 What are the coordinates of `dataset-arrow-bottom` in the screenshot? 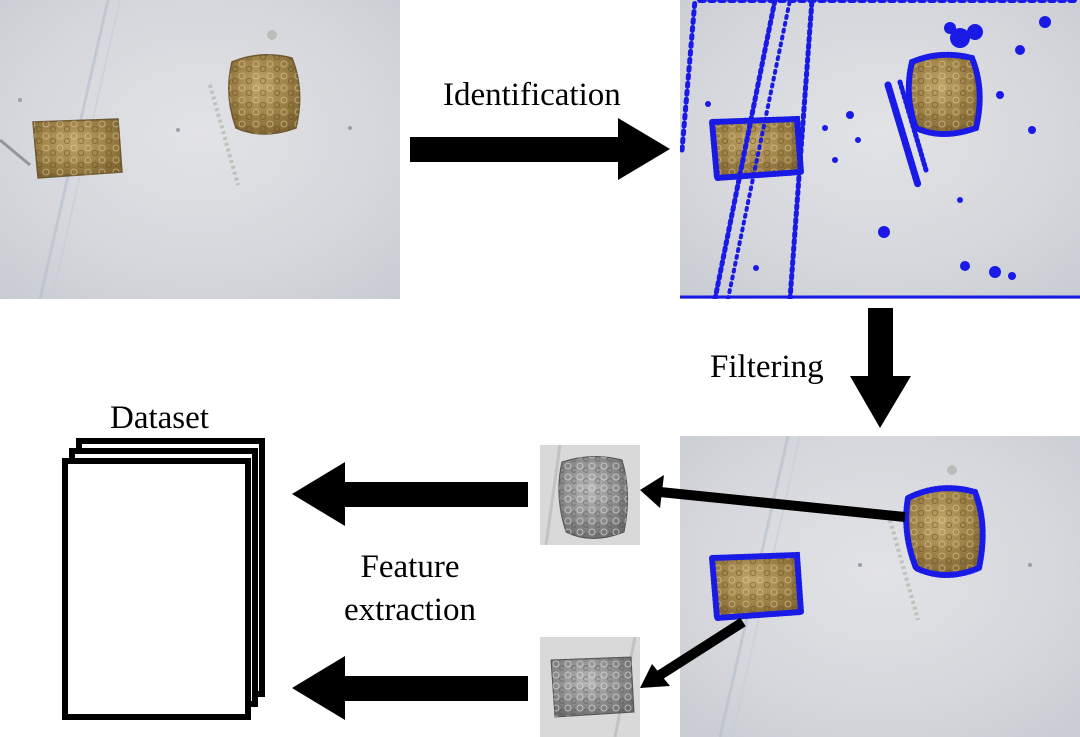 It's located at (410, 688).